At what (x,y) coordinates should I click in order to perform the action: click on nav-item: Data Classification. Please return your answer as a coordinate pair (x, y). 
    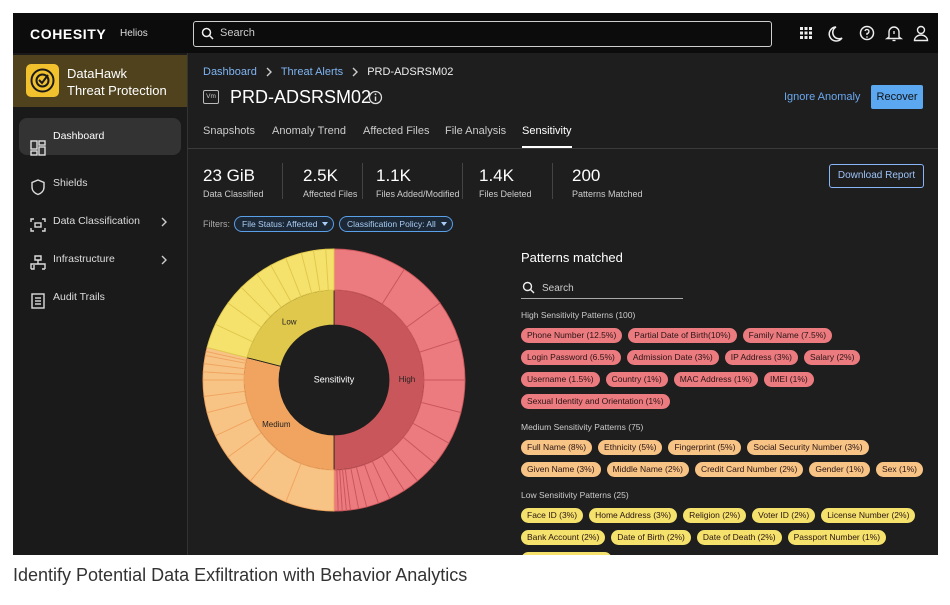
    Looking at the image, I should click on (100, 221).